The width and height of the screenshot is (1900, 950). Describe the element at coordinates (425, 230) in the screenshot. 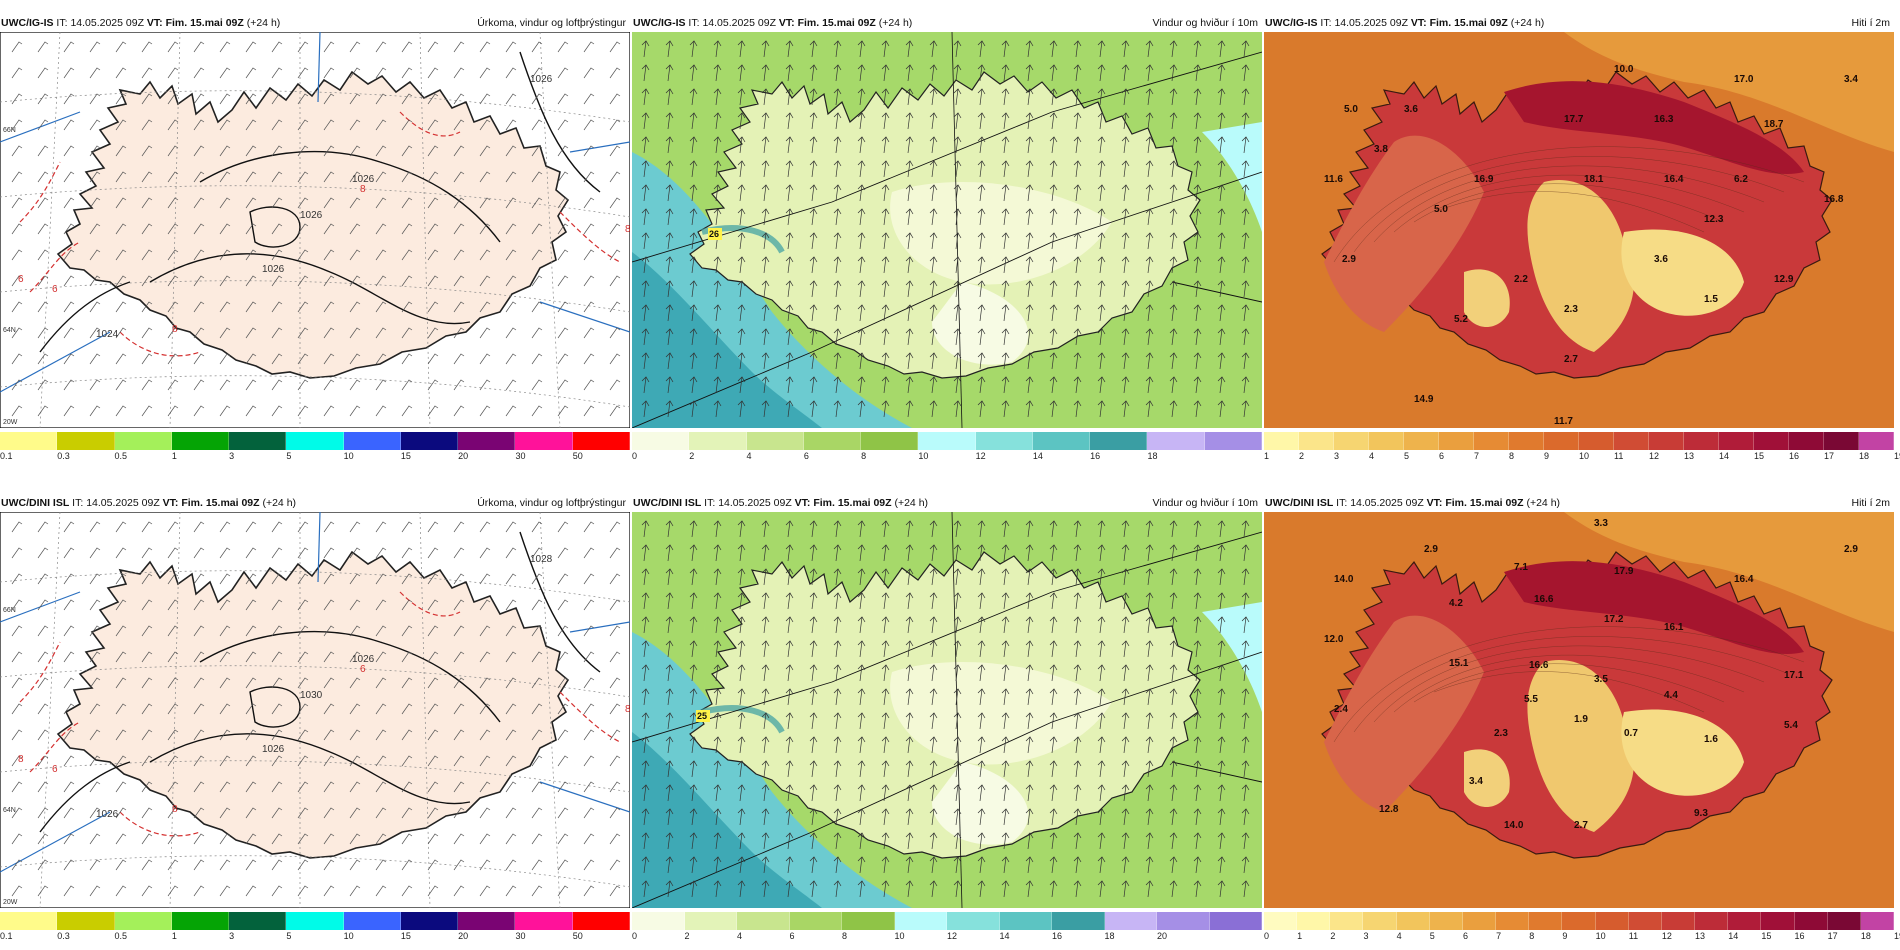

I see `graticule-line` at that location.